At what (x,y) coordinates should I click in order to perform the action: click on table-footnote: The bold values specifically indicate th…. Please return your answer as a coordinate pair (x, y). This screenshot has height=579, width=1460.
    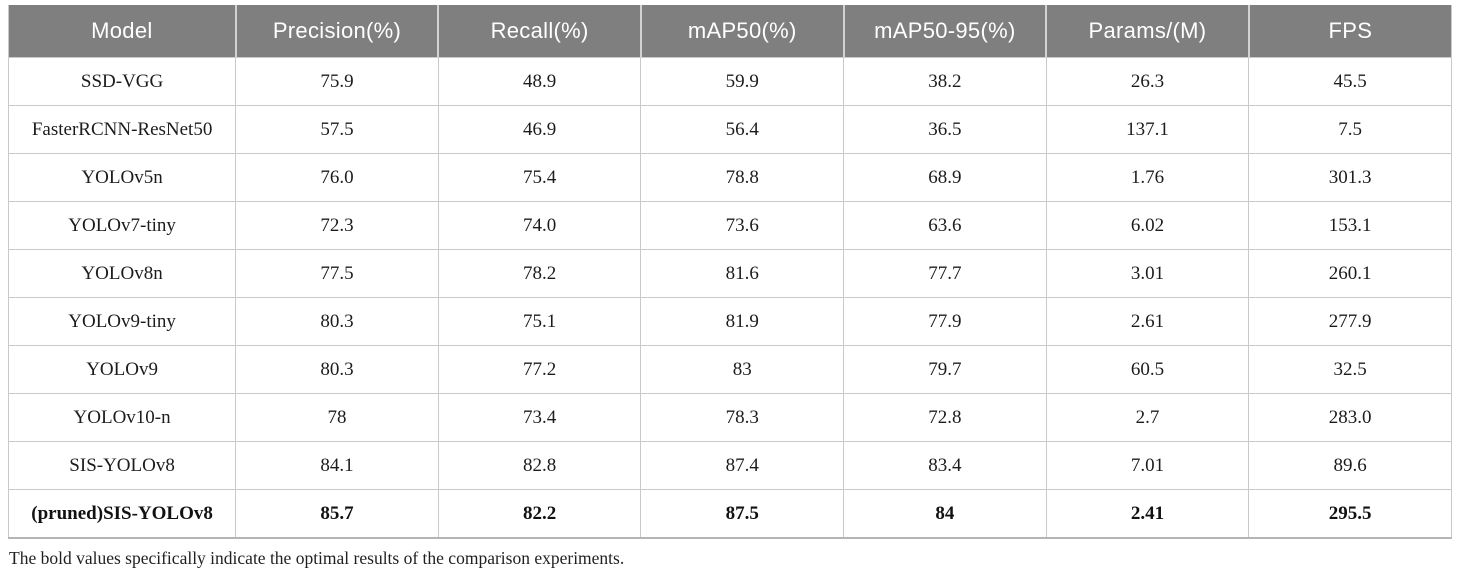
    Looking at the image, I should click on (317, 558).